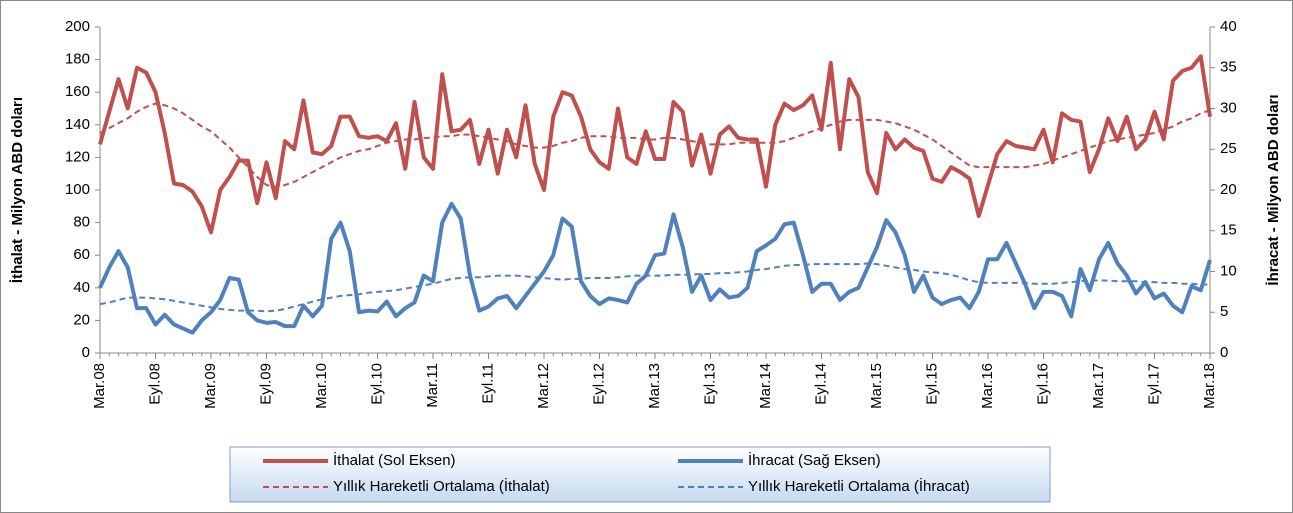 This screenshot has height=513, width=1293. I want to click on x-tick-label: Eyl.11, so click(487, 383).